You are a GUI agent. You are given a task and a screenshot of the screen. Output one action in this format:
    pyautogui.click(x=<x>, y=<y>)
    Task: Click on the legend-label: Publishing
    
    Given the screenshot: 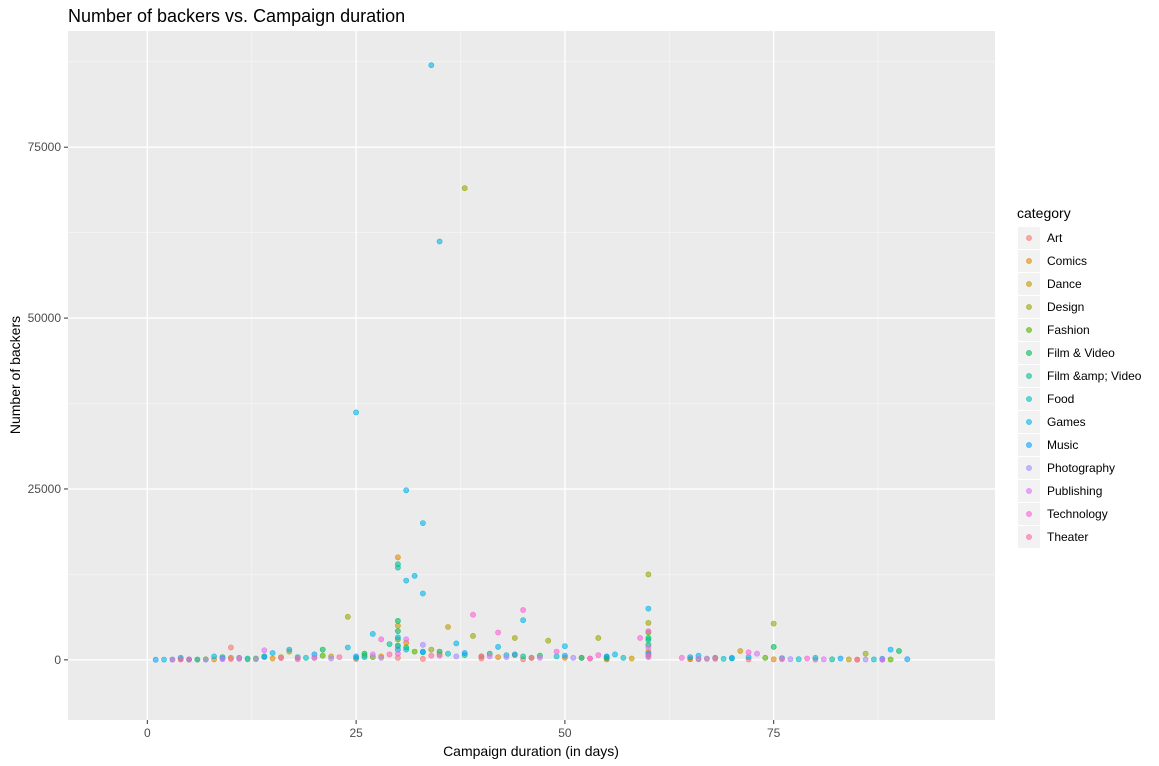 What is the action you would take?
    pyautogui.click(x=1074, y=491)
    